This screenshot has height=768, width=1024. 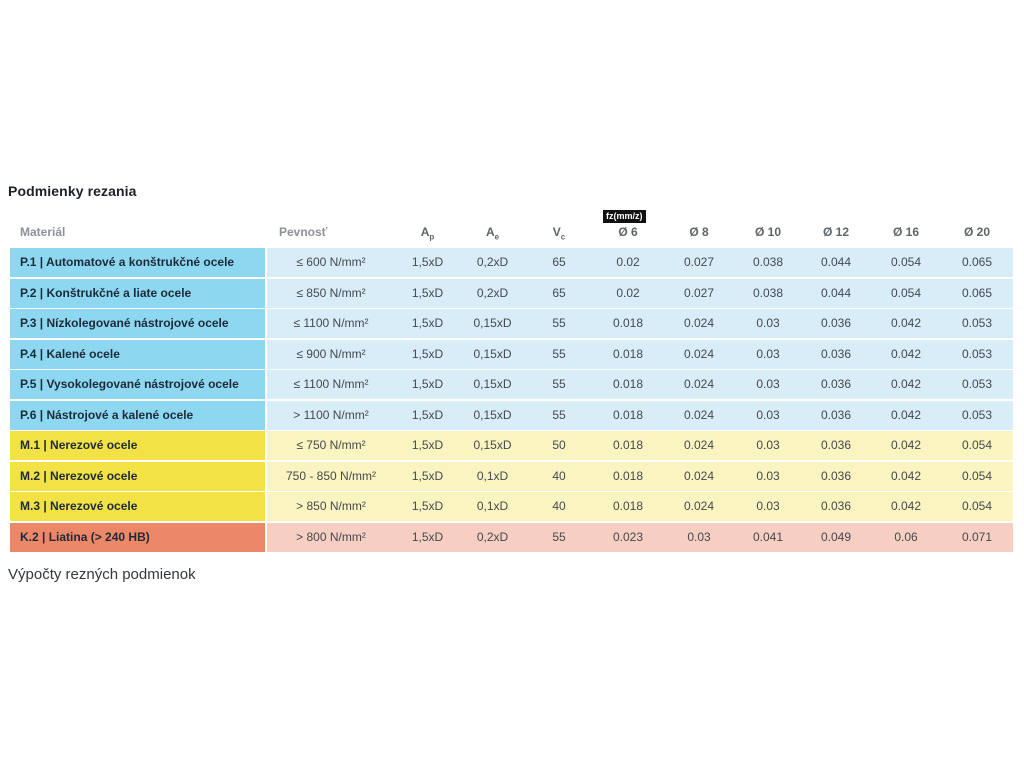 What do you see at coordinates (559, 262) in the screenshot?
I see `value-cell: 65` at bounding box center [559, 262].